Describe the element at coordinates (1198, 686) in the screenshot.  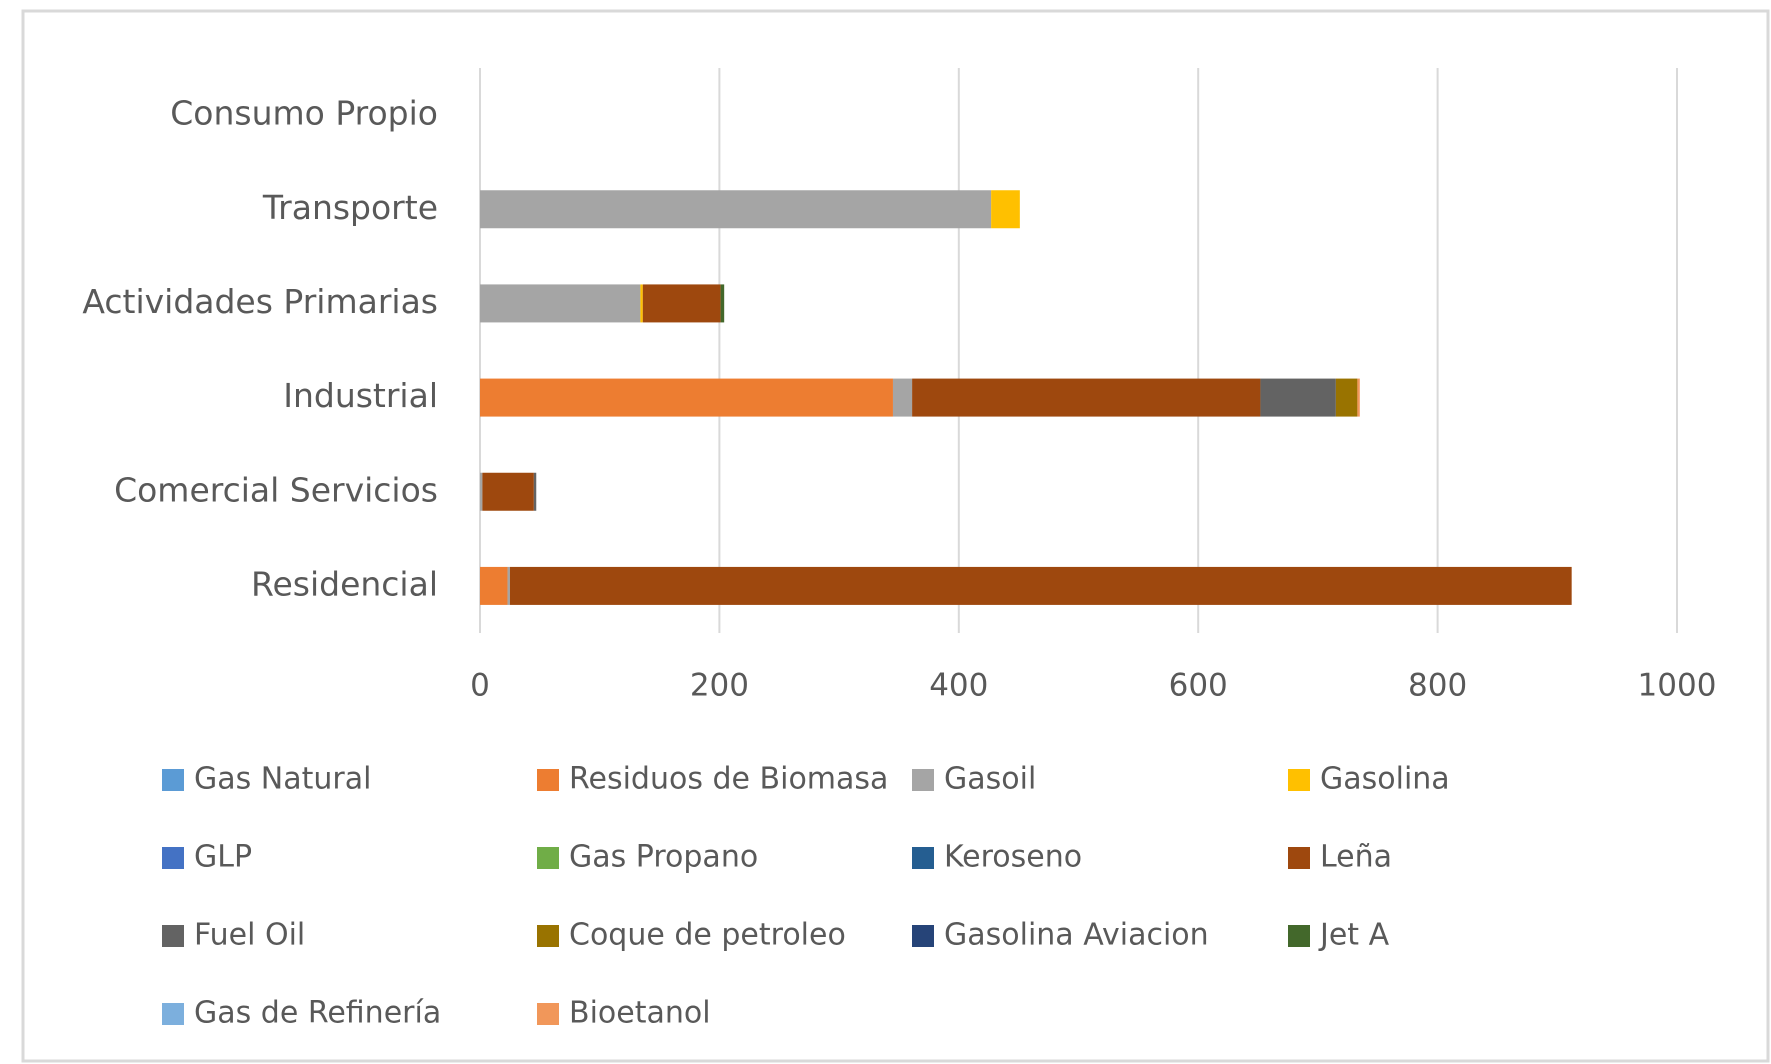
I see `x-tick-label: 600` at that location.